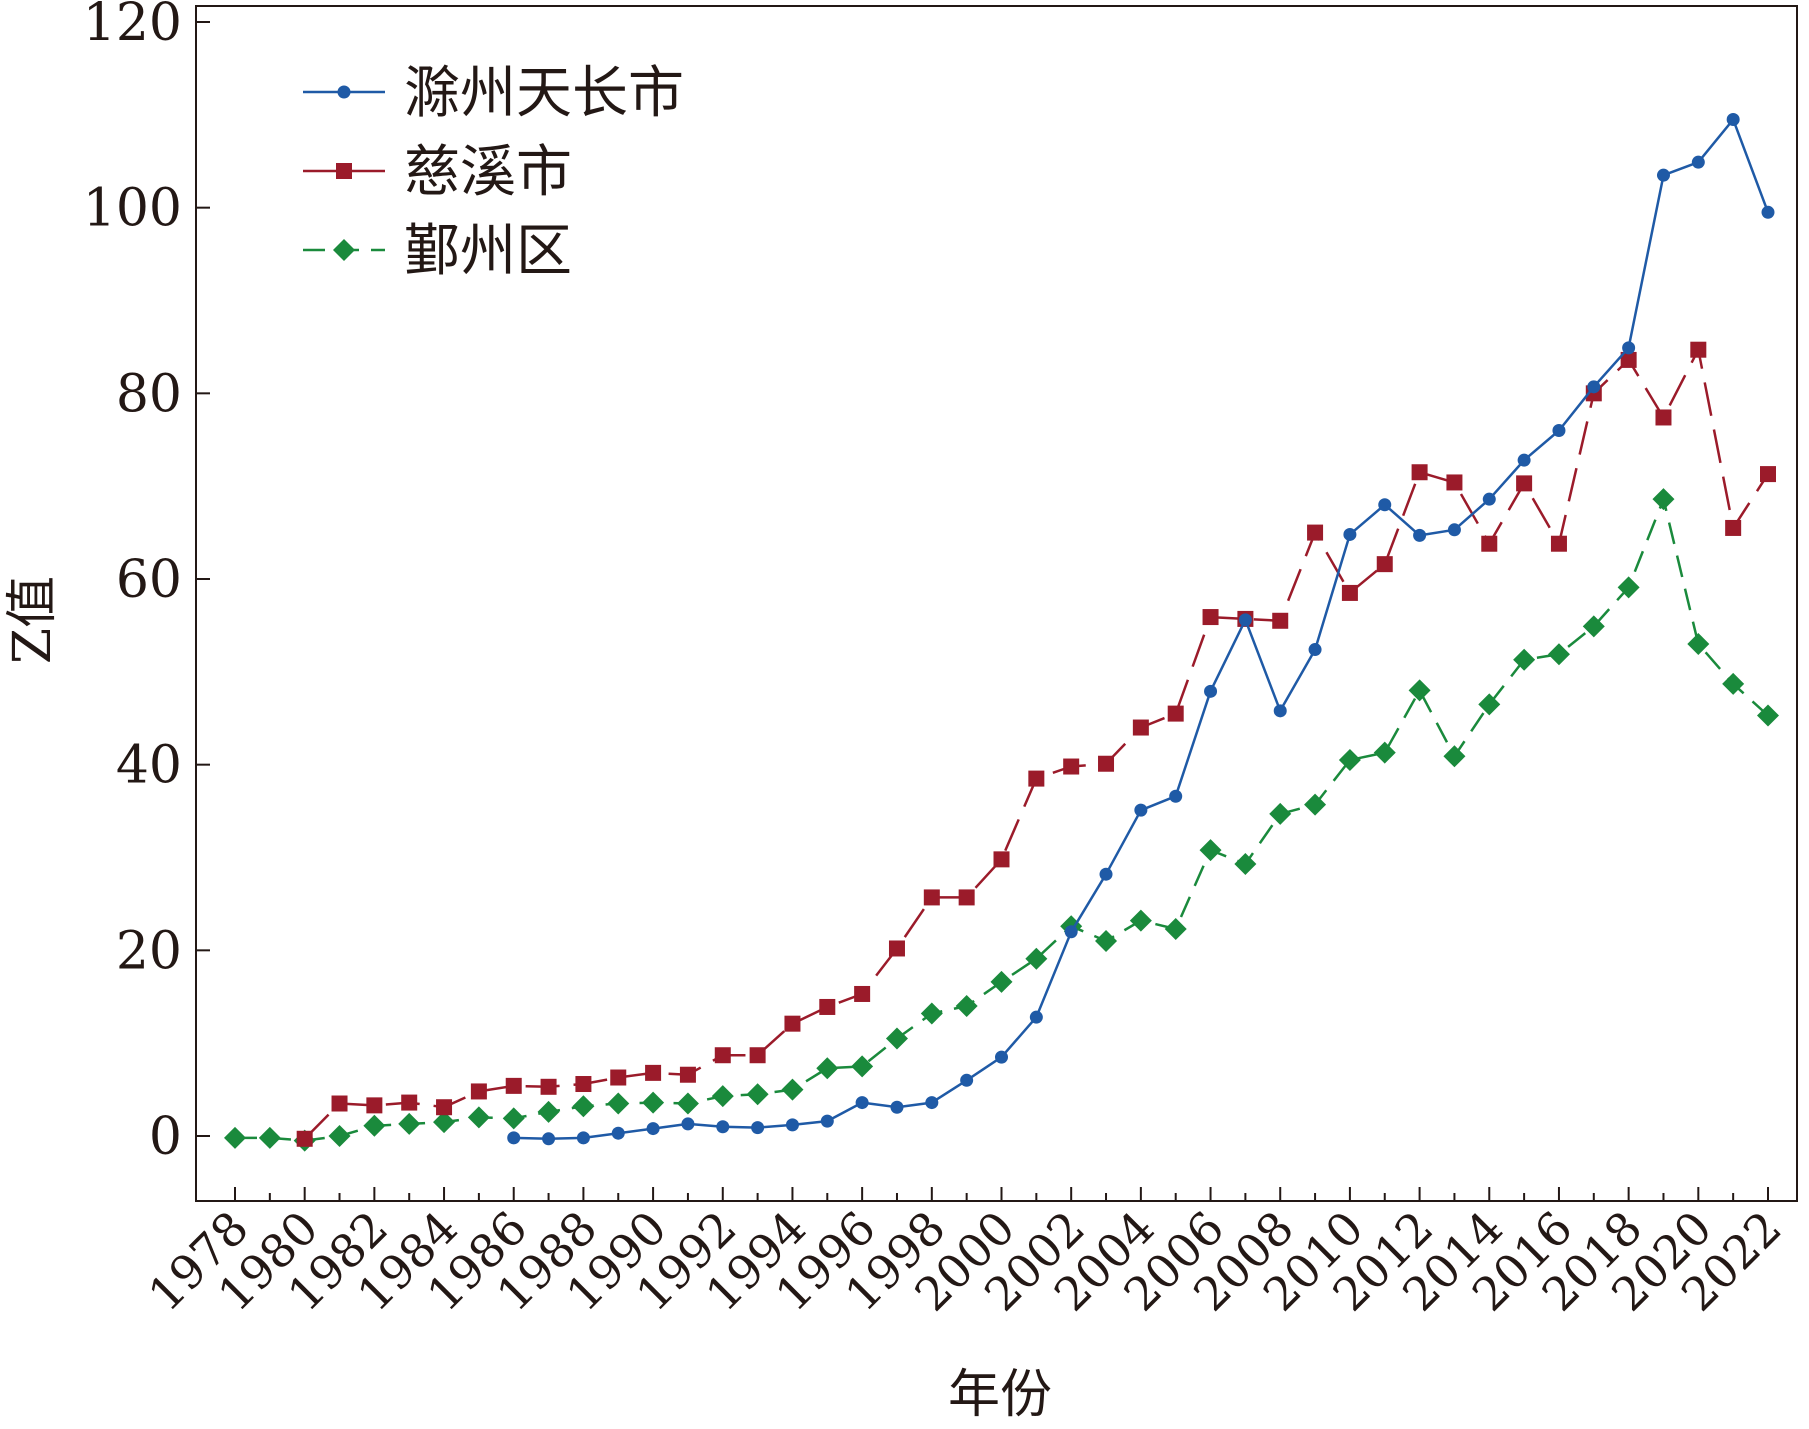  Describe the element at coordinates (149, 580) in the screenshot. I see `y-tick-label: 60` at that location.